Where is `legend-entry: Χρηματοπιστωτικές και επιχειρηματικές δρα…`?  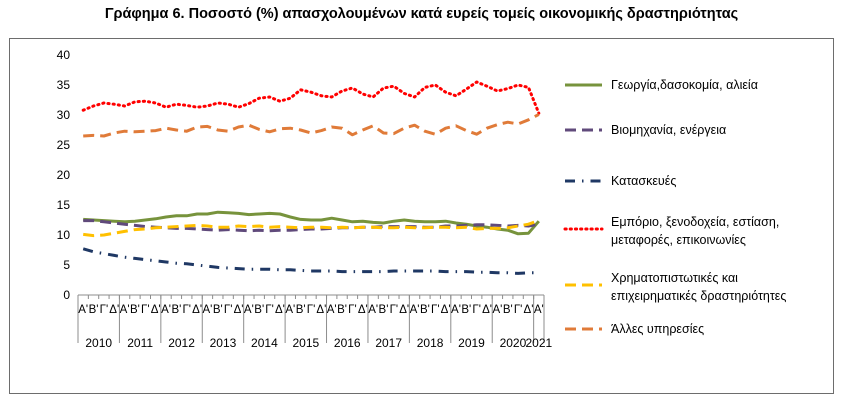 legend-entry: Χρηματοπιστωτικές και επιχειρηματικές δρα… is located at coordinates (698, 287).